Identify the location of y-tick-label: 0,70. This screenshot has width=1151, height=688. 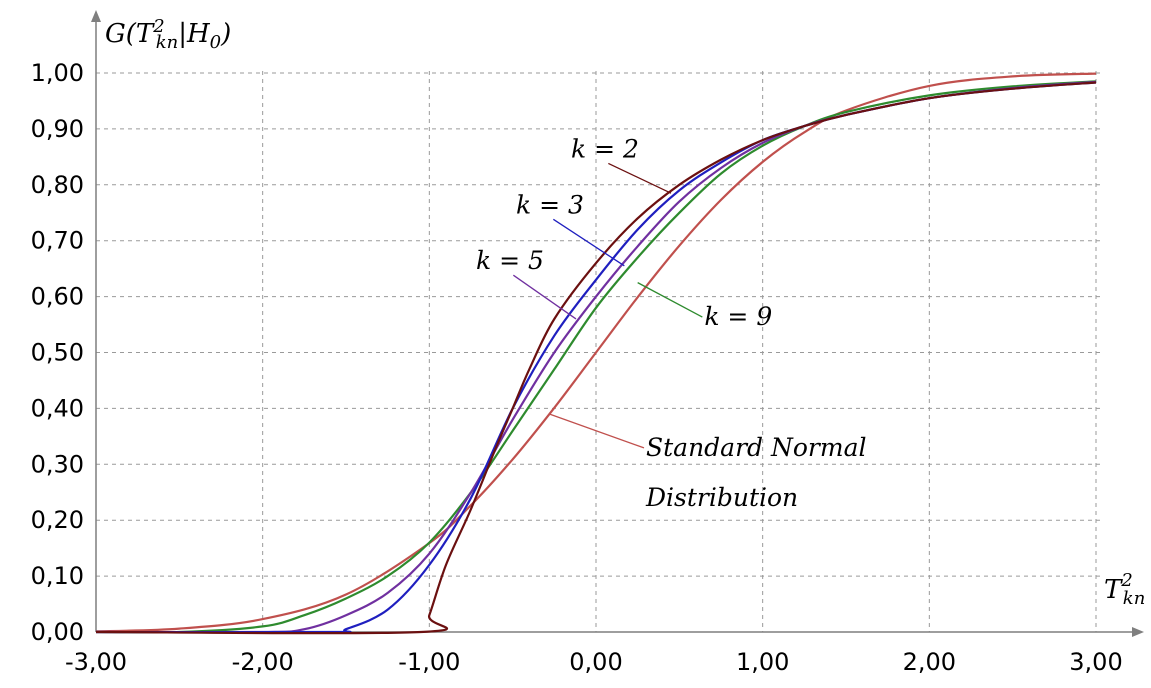
(57, 241).